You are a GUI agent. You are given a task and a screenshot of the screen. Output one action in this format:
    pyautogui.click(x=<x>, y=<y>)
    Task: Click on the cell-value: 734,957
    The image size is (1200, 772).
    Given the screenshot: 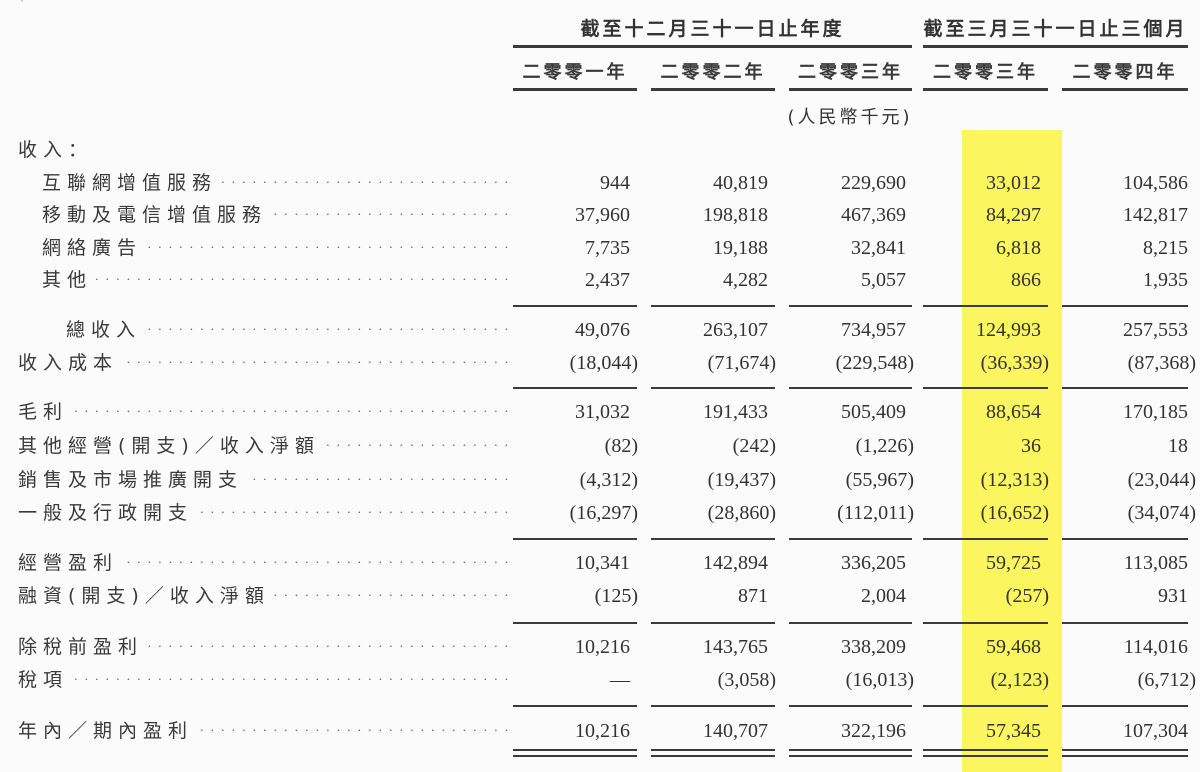 What is the action you would take?
    pyautogui.click(x=873, y=330)
    